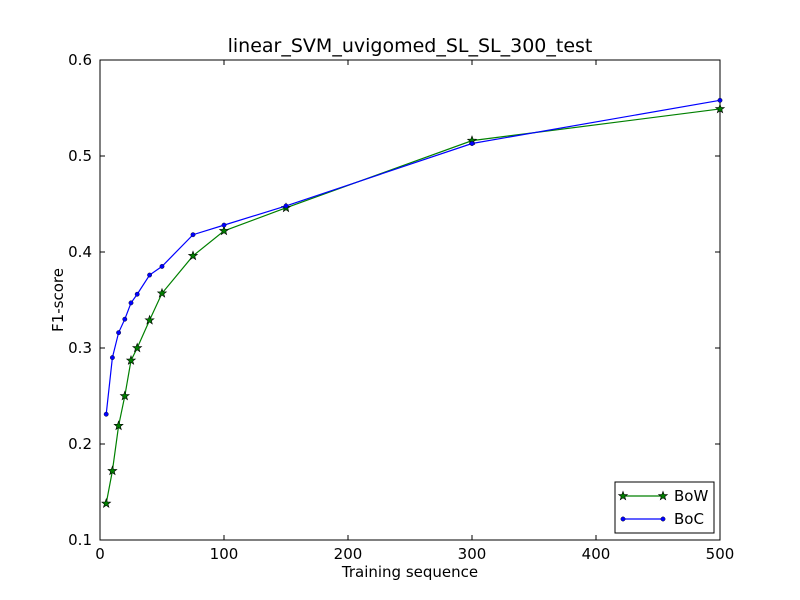 The image size is (800, 600). Describe the element at coordinates (720, 554) in the screenshot. I see `x-tick-label: 500` at that location.